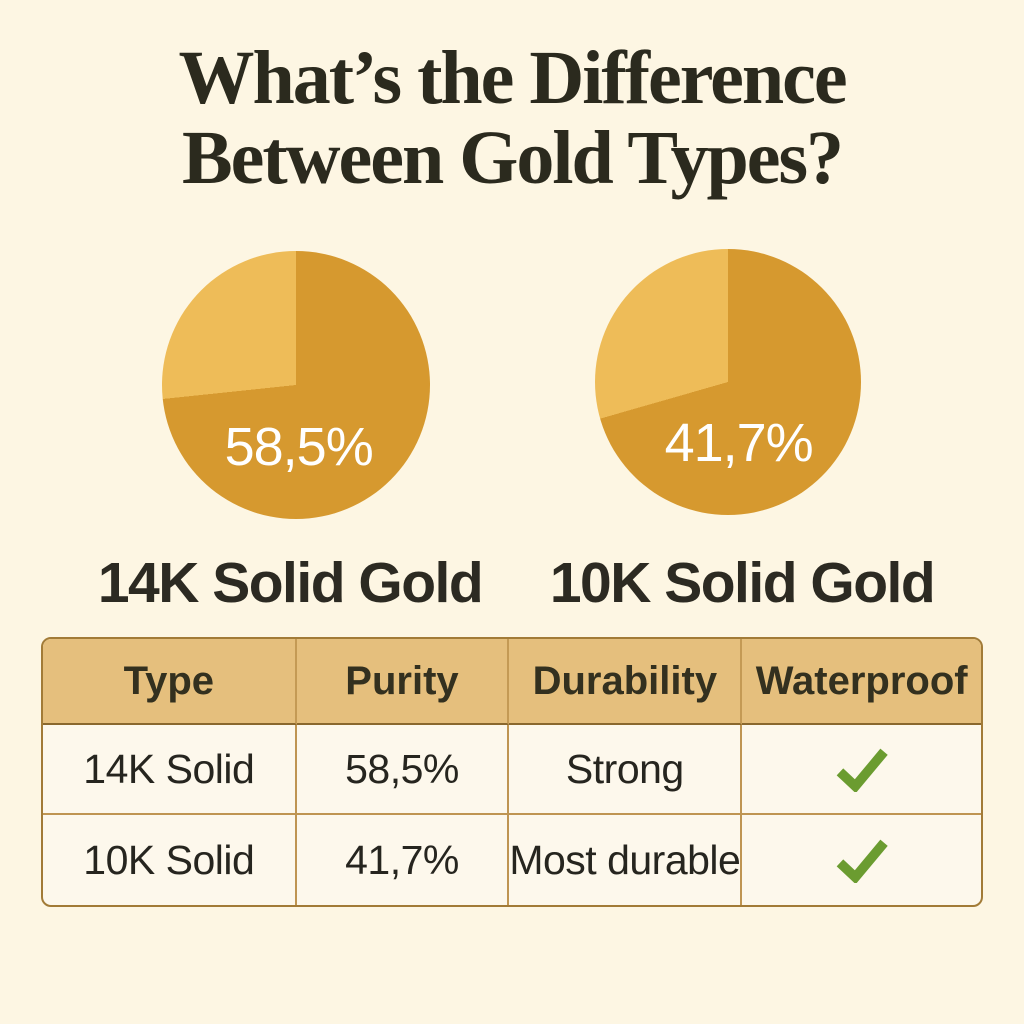 Image resolution: width=1024 pixels, height=1024 pixels. What do you see at coordinates (861, 682) in the screenshot?
I see `column-header-waterproof: Waterproof` at bounding box center [861, 682].